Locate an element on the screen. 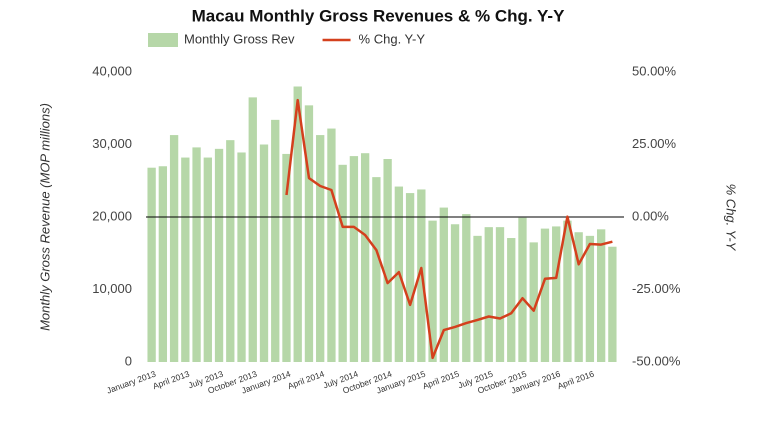 Image resolution: width=764 pixels, height=432 pixels. y2-tick-label: 0.00% is located at coordinates (650, 215).